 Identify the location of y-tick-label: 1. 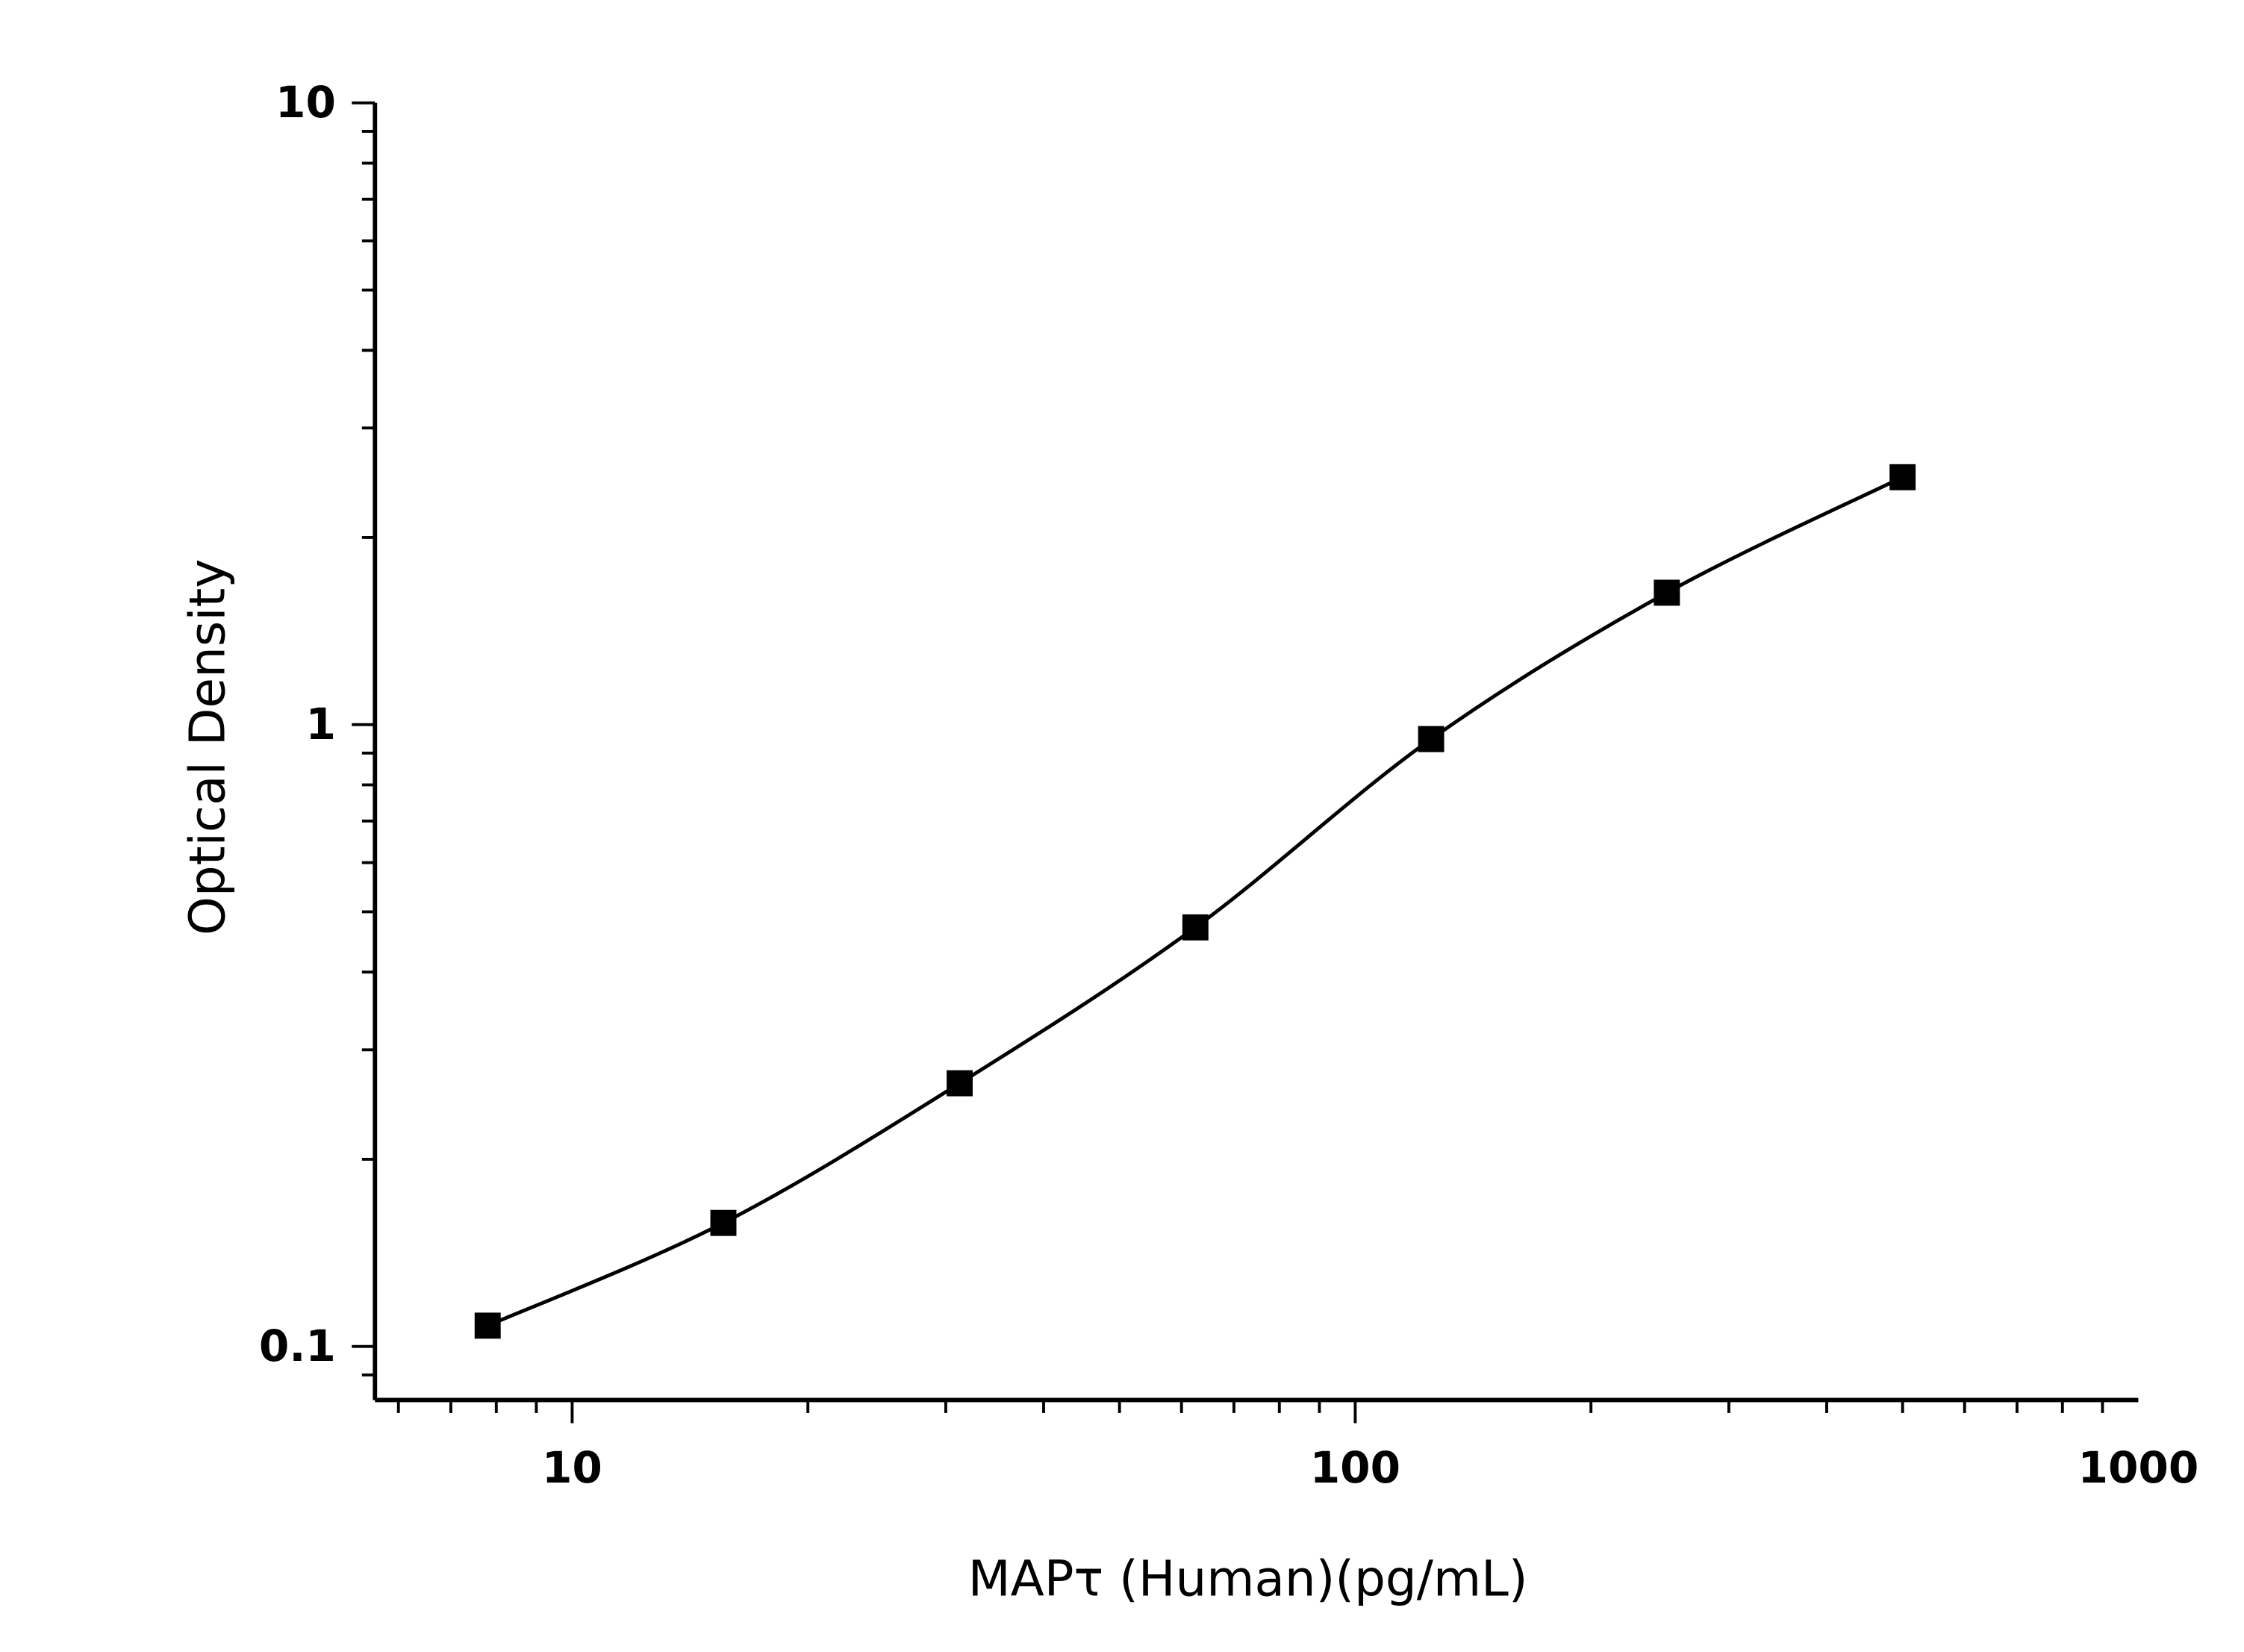
(320, 724).